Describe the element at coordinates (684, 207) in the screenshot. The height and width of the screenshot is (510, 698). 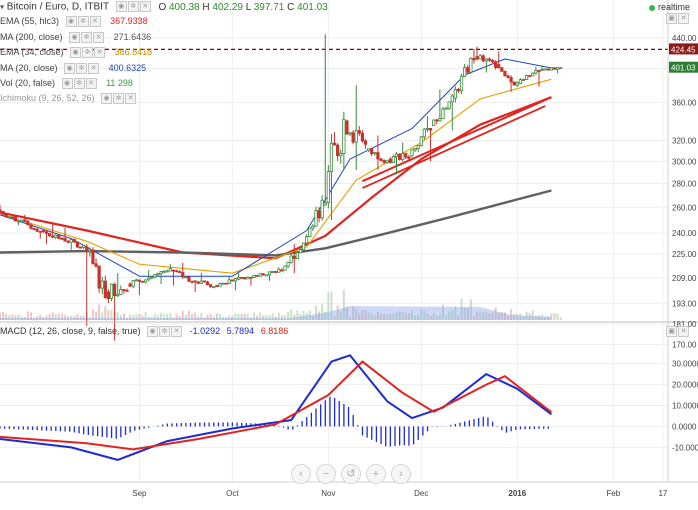
I see `price-tick-label: 260.00` at that location.